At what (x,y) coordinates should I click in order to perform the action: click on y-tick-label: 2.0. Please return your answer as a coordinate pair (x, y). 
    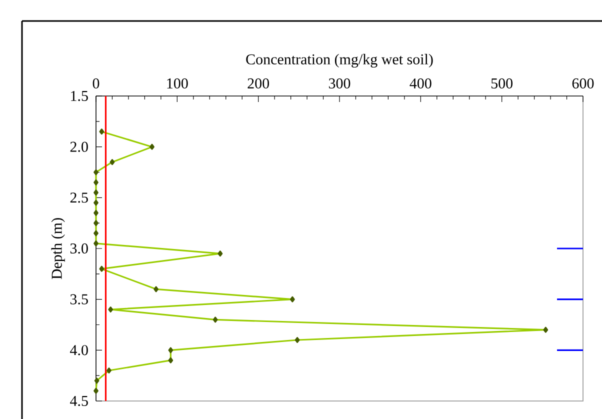
    Looking at the image, I should click on (79, 147).